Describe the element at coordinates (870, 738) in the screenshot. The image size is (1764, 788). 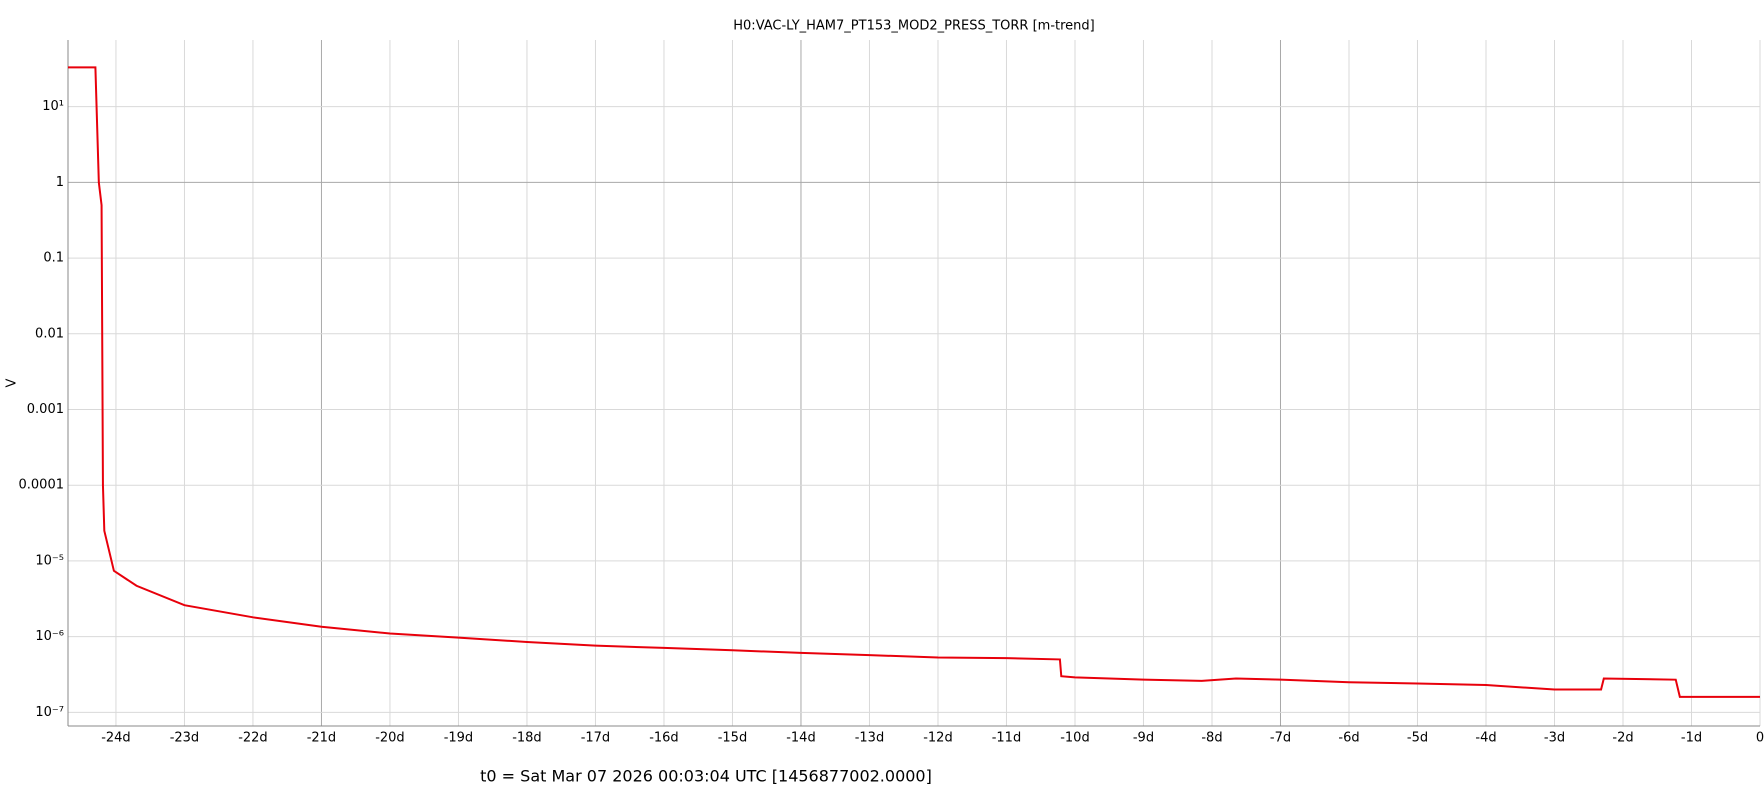
I see `x-tick-label: -13d` at that location.